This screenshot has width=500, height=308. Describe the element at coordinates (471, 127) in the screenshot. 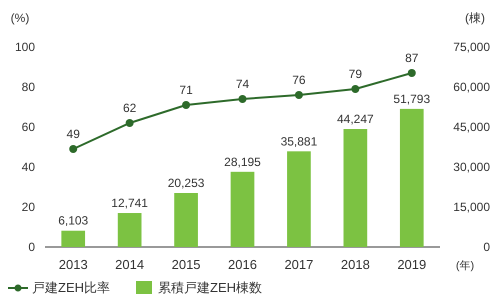

I see `y2-tick-label: 45,000` at that location.